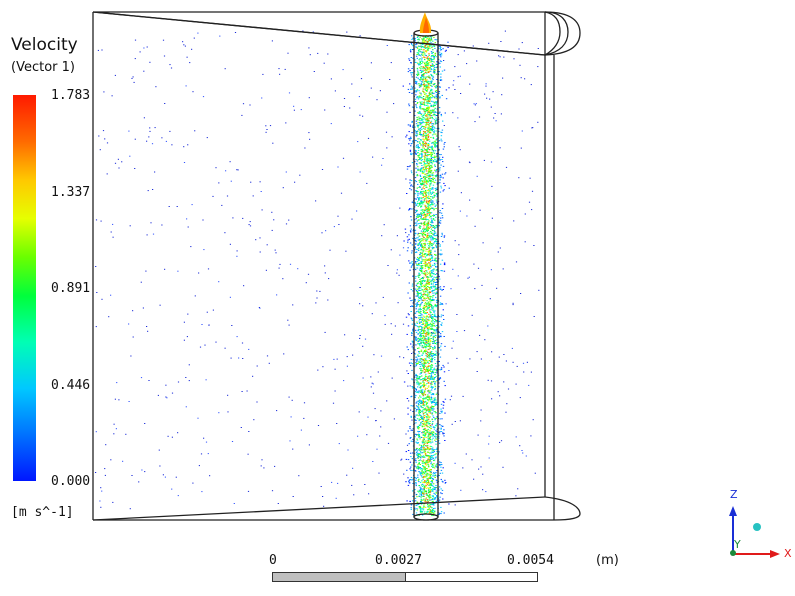 Image resolution: width=795 pixels, height=596 pixels. Describe the element at coordinates (71, 481) in the screenshot. I see `legend-tick-min: 0.000` at that location.